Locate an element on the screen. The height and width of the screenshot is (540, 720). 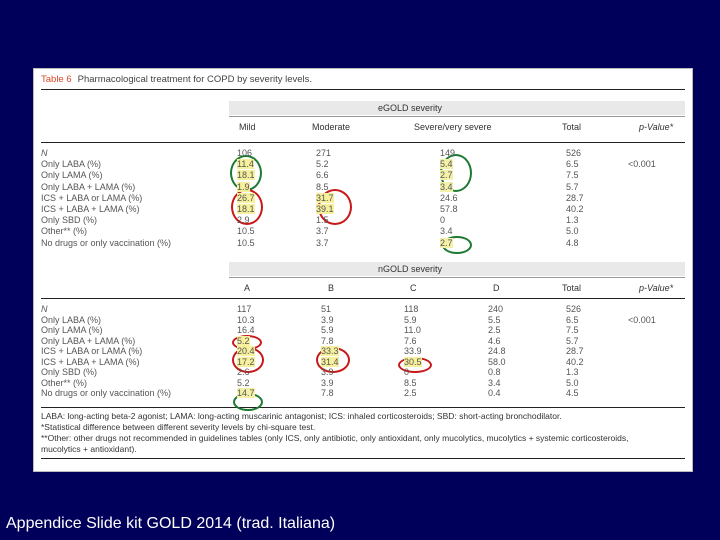
ngold-cell: 40.2 is located at coordinates (575, 361).